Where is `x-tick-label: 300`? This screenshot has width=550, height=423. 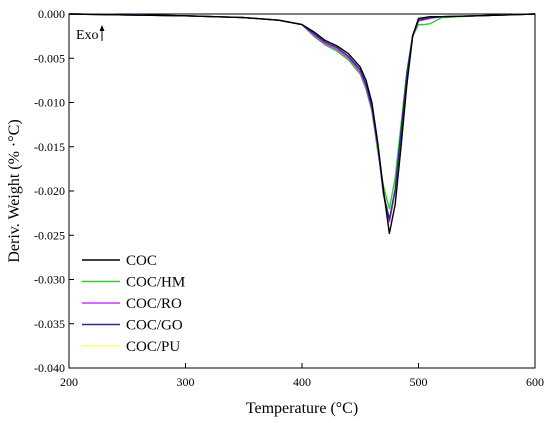
x-tick-label: 300 is located at coordinates (186, 382).